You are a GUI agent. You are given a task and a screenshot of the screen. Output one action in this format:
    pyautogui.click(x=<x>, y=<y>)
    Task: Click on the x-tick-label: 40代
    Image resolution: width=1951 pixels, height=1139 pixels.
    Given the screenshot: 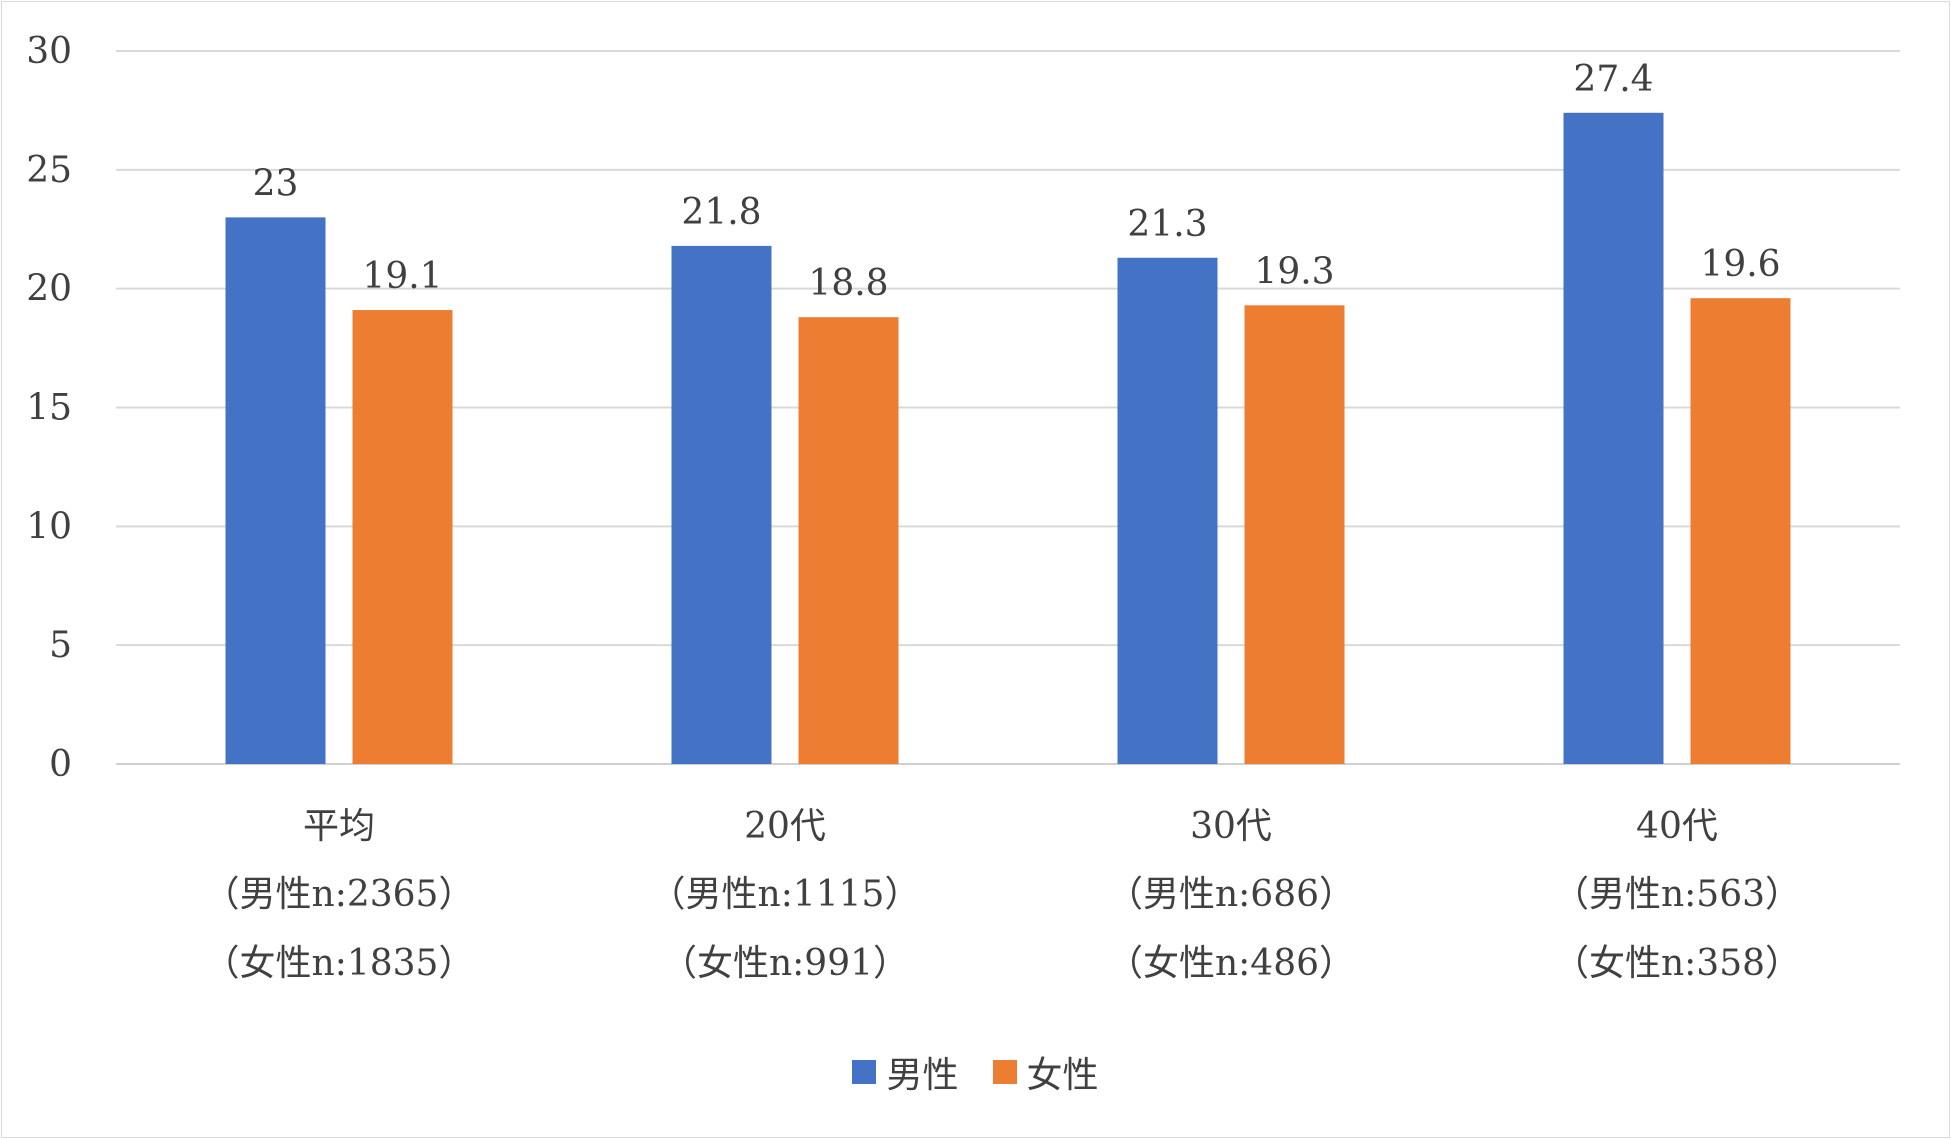 What is the action you would take?
    pyautogui.click(x=1677, y=826)
    